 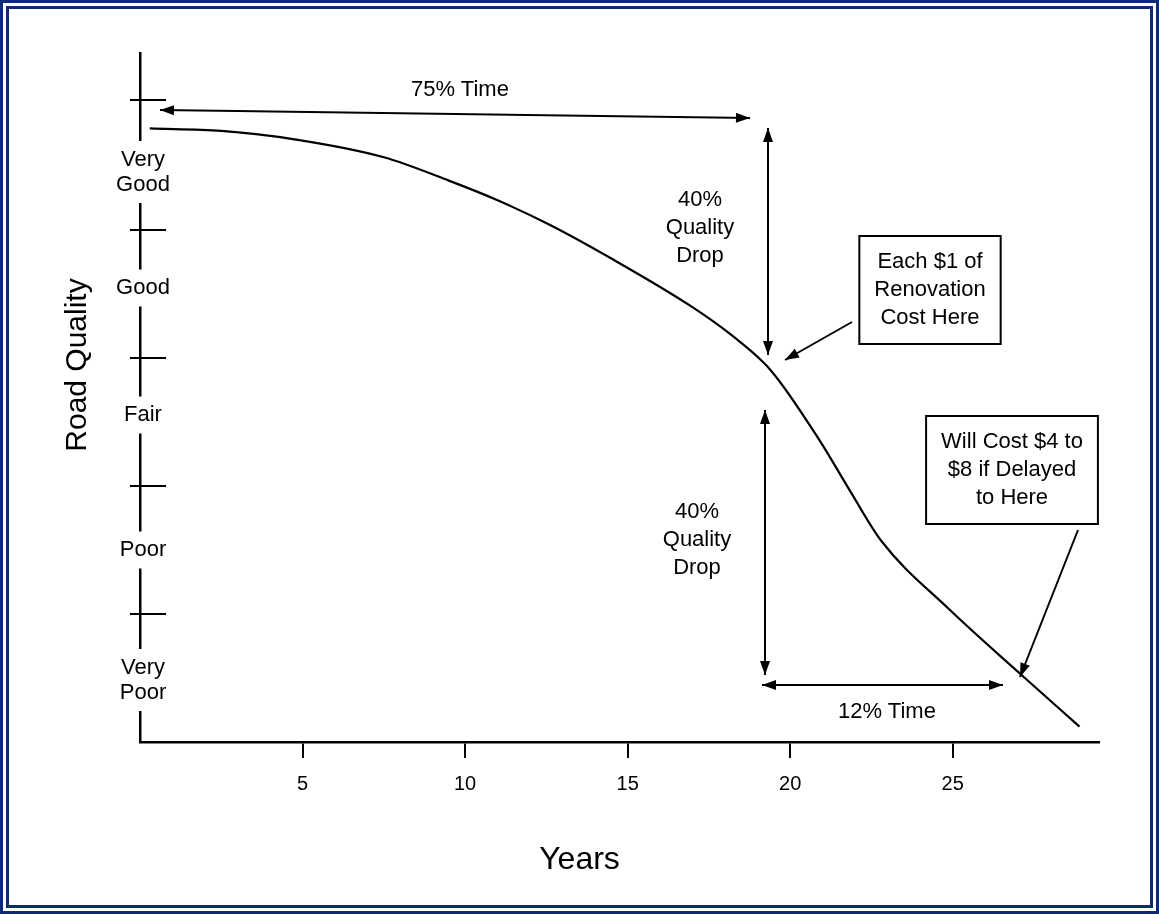 What do you see at coordinates (579, 857) in the screenshot?
I see `x-axis-title: Years` at bounding box center [579, 857].